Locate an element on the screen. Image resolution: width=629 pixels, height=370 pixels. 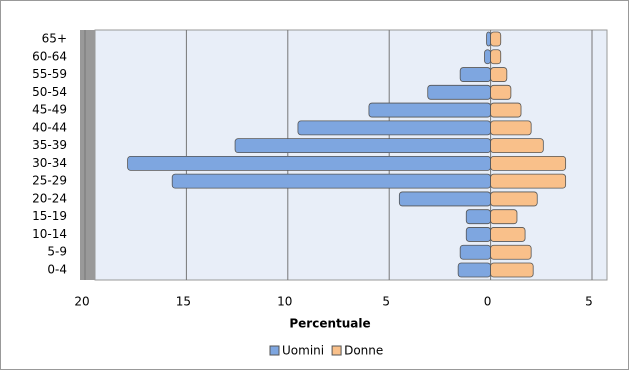
y-tick-label: 15-19 is located at coordinates (49, 216).